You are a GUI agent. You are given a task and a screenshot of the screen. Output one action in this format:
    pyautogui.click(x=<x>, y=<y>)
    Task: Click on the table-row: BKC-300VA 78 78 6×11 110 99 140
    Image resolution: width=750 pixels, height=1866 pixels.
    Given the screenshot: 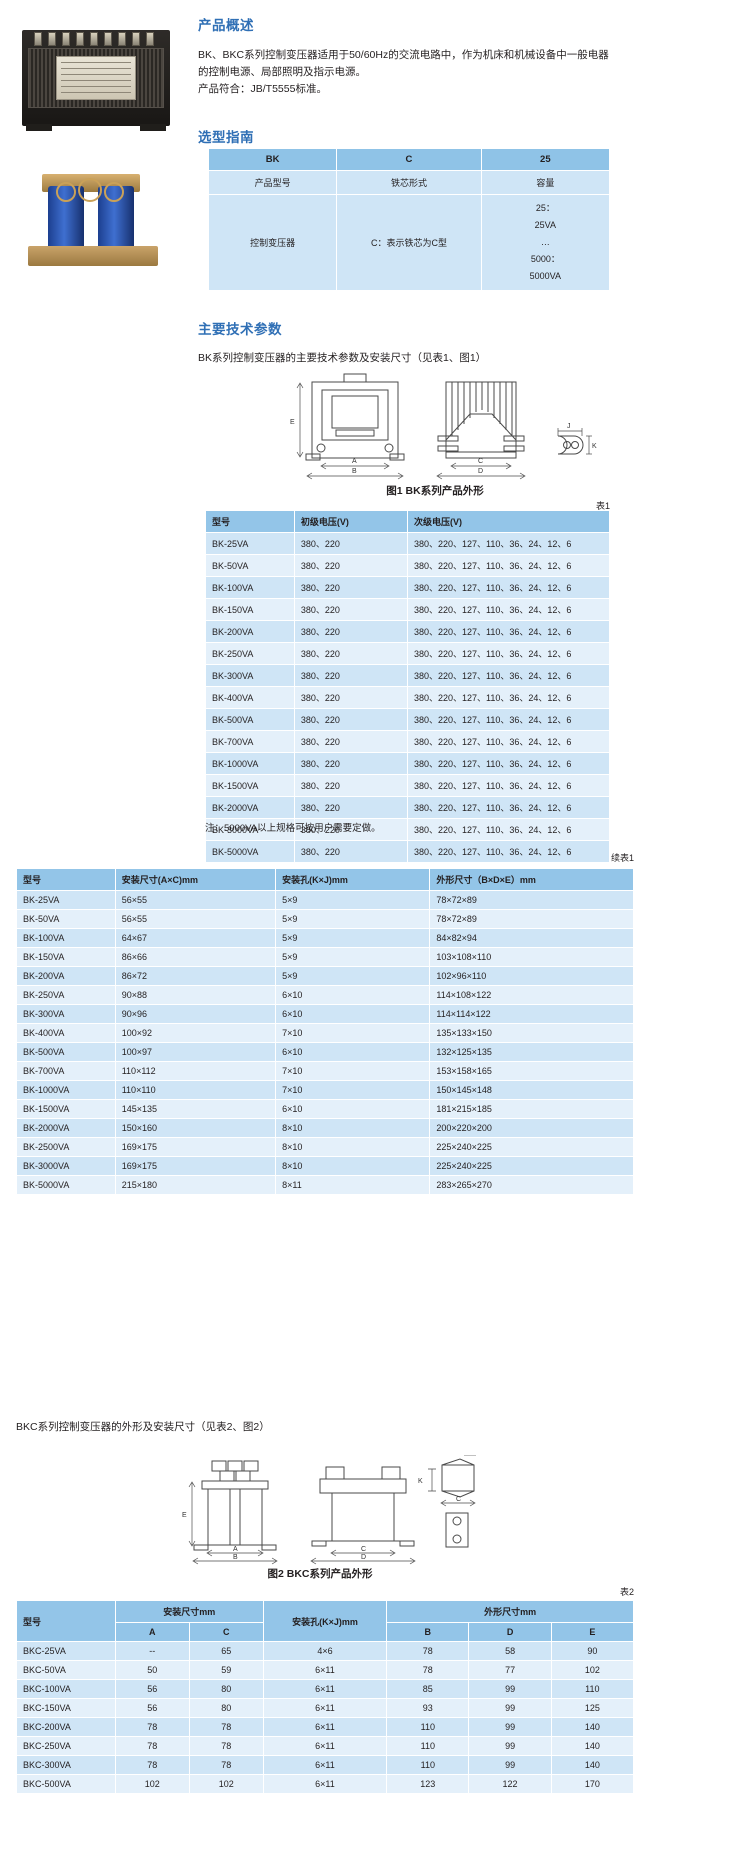 What is the action you would take?
    pyautogui.click(x=325, y=1765)
    